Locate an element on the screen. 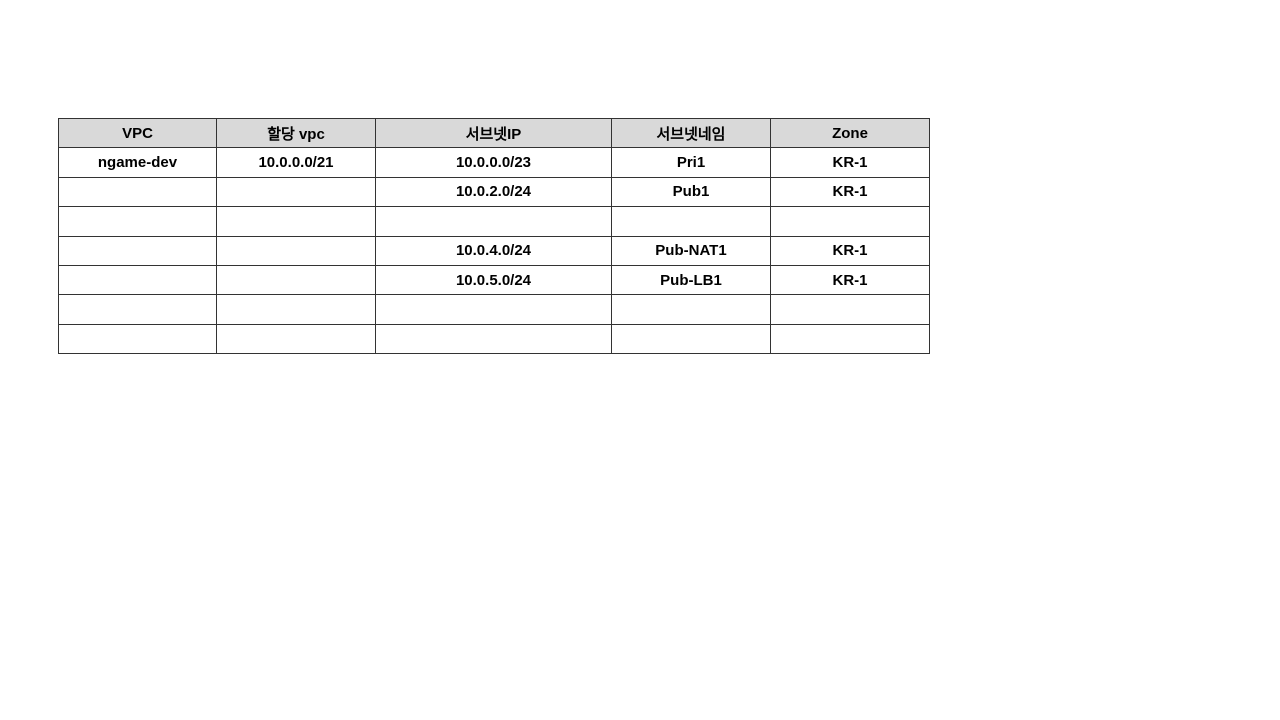 Image resolution: width=1280 pixels, height=720 pixels. table-row: 10.0.4.0/24 Pub-NAT1 KR-1 is located at coordinates (494, 250).